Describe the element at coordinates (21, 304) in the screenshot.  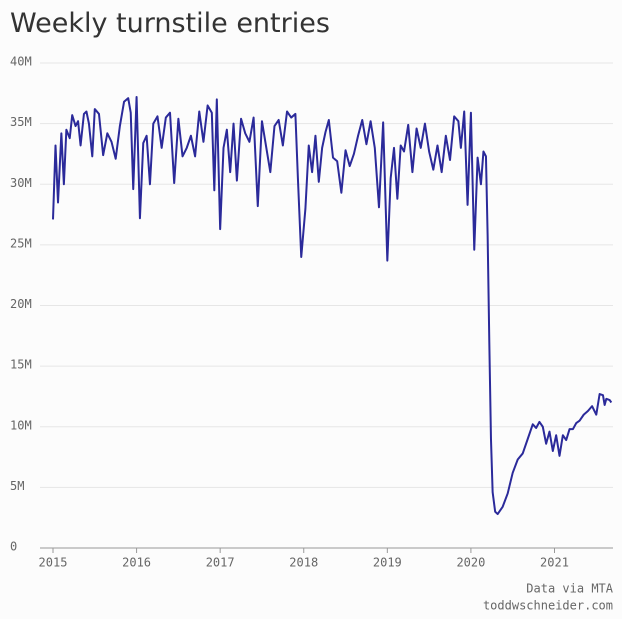
I see `y-tick-label: 20M` at that location.